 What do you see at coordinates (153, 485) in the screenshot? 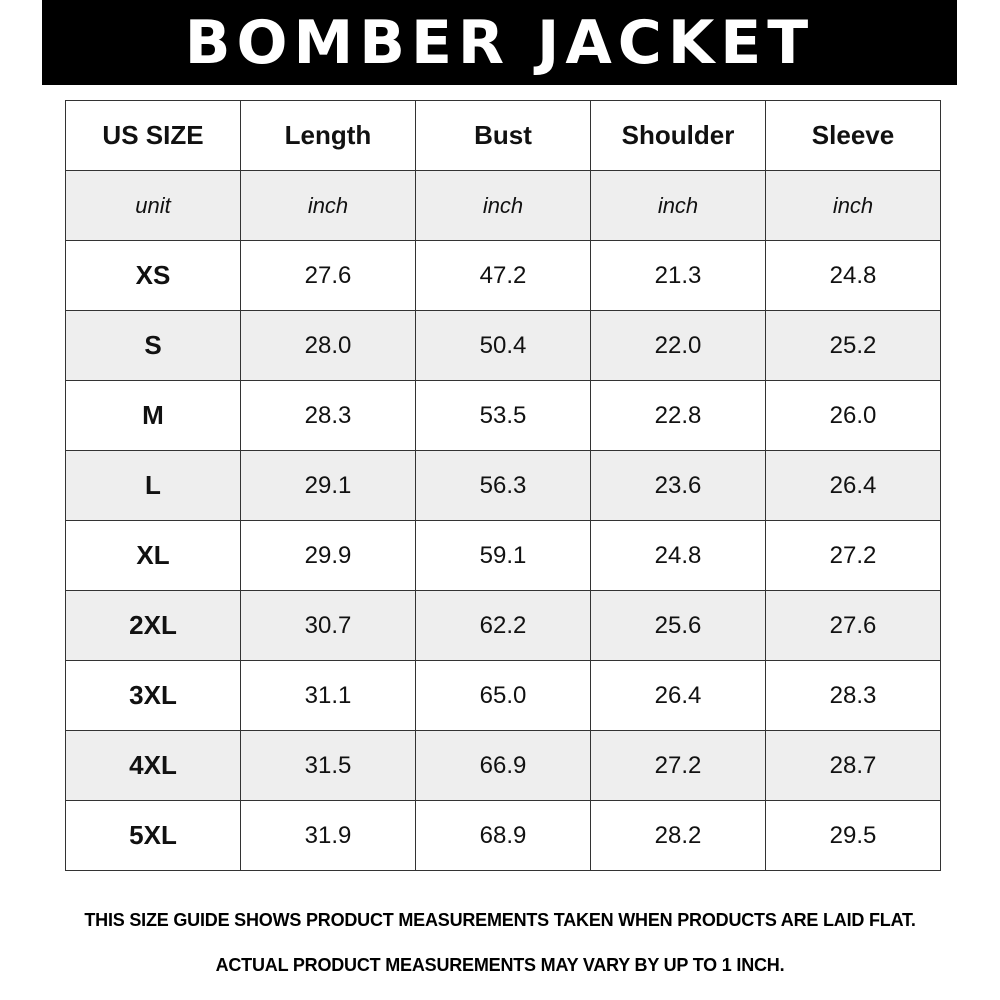
I see `size-cell: L` at bounding box center [153, 485].